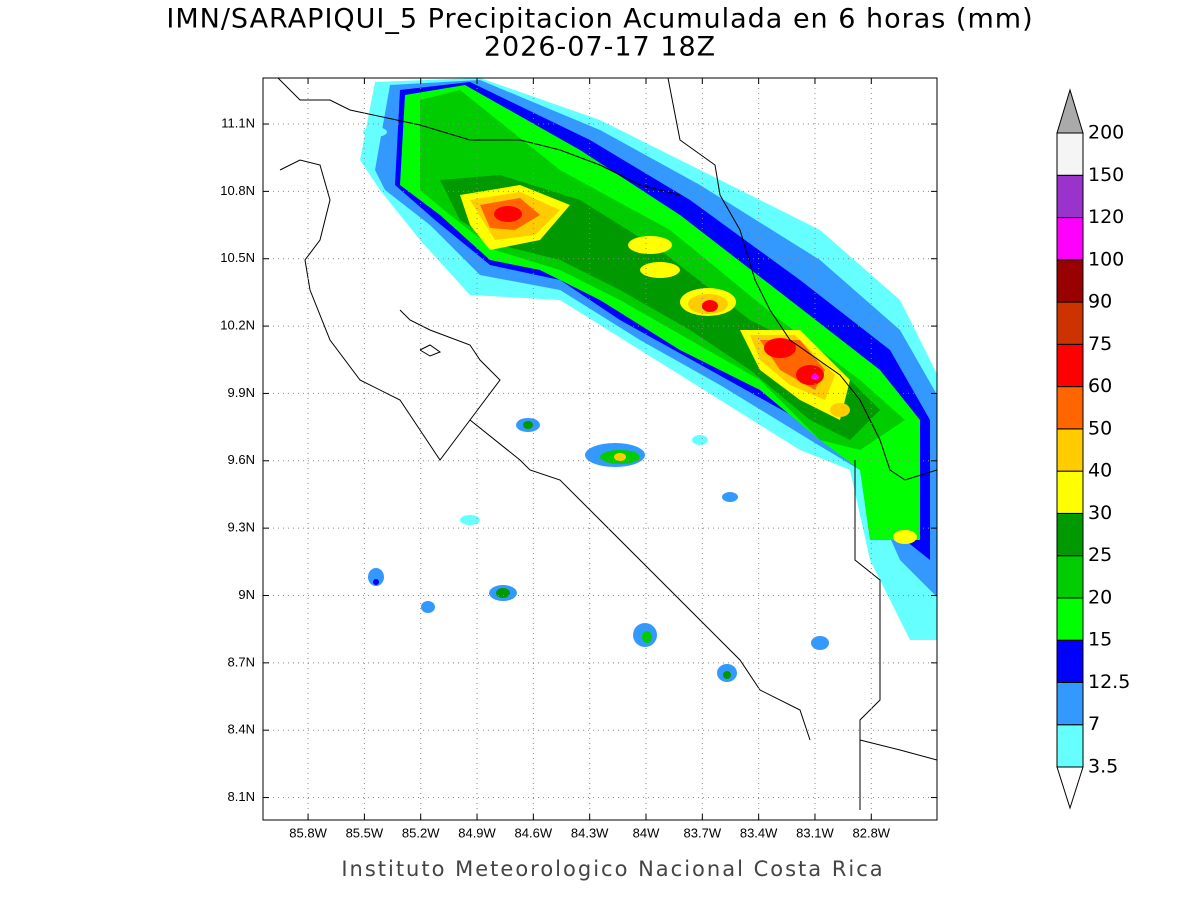 The width and height of the screenshot is (1200, 904). What do you see at coordinates (1109, 682) in the screenshot?
I see `colorbar-label: 12.5` at bounding box center [1109, 682].